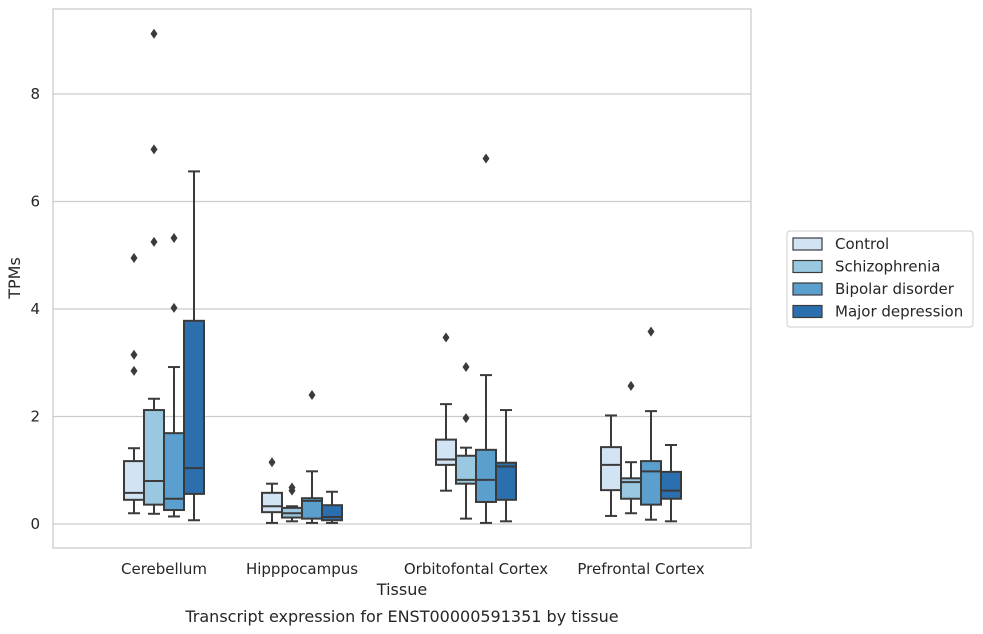 Image resolution: width=983 pixels, height=634 pixels. Describe the element at coordinates (35, 417) in the screenshot. I see `y-tick-label: 2` at that location.